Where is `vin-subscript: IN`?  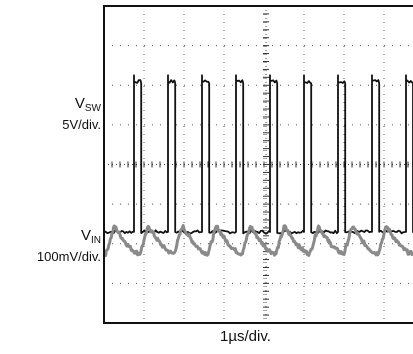
vin-subscript: IN is located at coordinates (96, 240).